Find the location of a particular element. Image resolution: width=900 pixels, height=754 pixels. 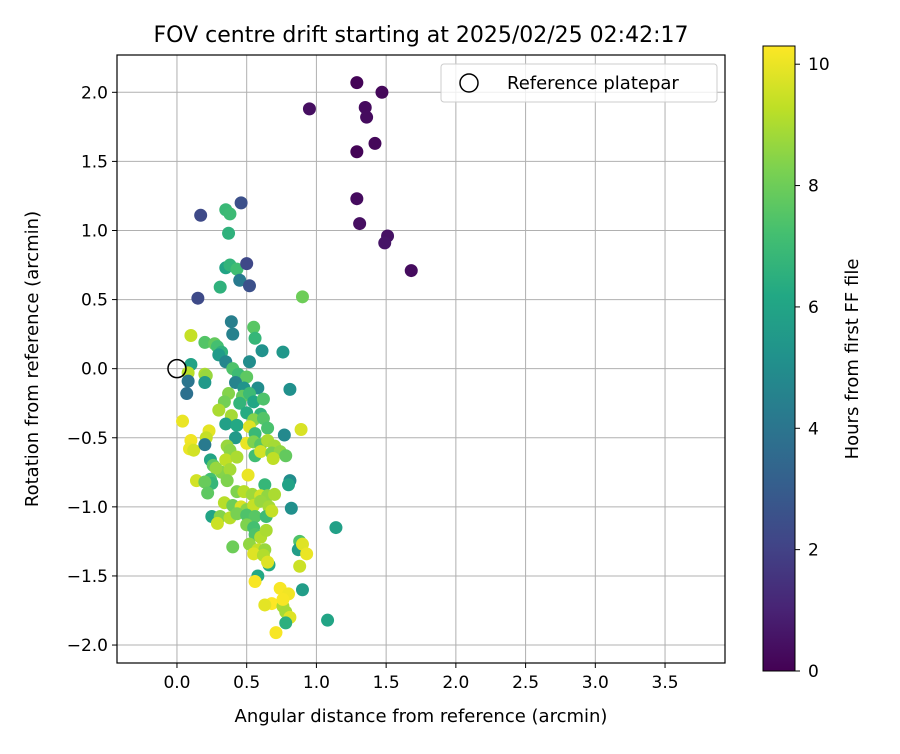

colorbar: 0 2 4 6 8 10 Hours from first FF file is located at coordinates (812, 363).